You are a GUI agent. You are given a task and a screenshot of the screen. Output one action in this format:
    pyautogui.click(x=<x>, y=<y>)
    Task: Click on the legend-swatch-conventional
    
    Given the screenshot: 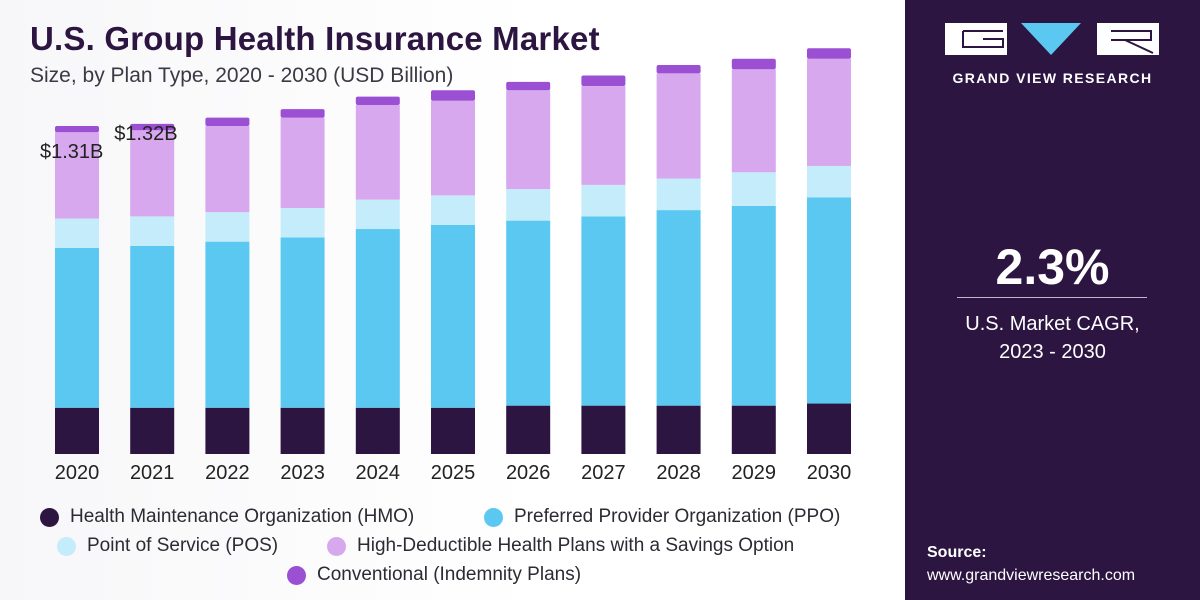 What is the action you would take?
    pyautogui.click(x=296, y=575)
    